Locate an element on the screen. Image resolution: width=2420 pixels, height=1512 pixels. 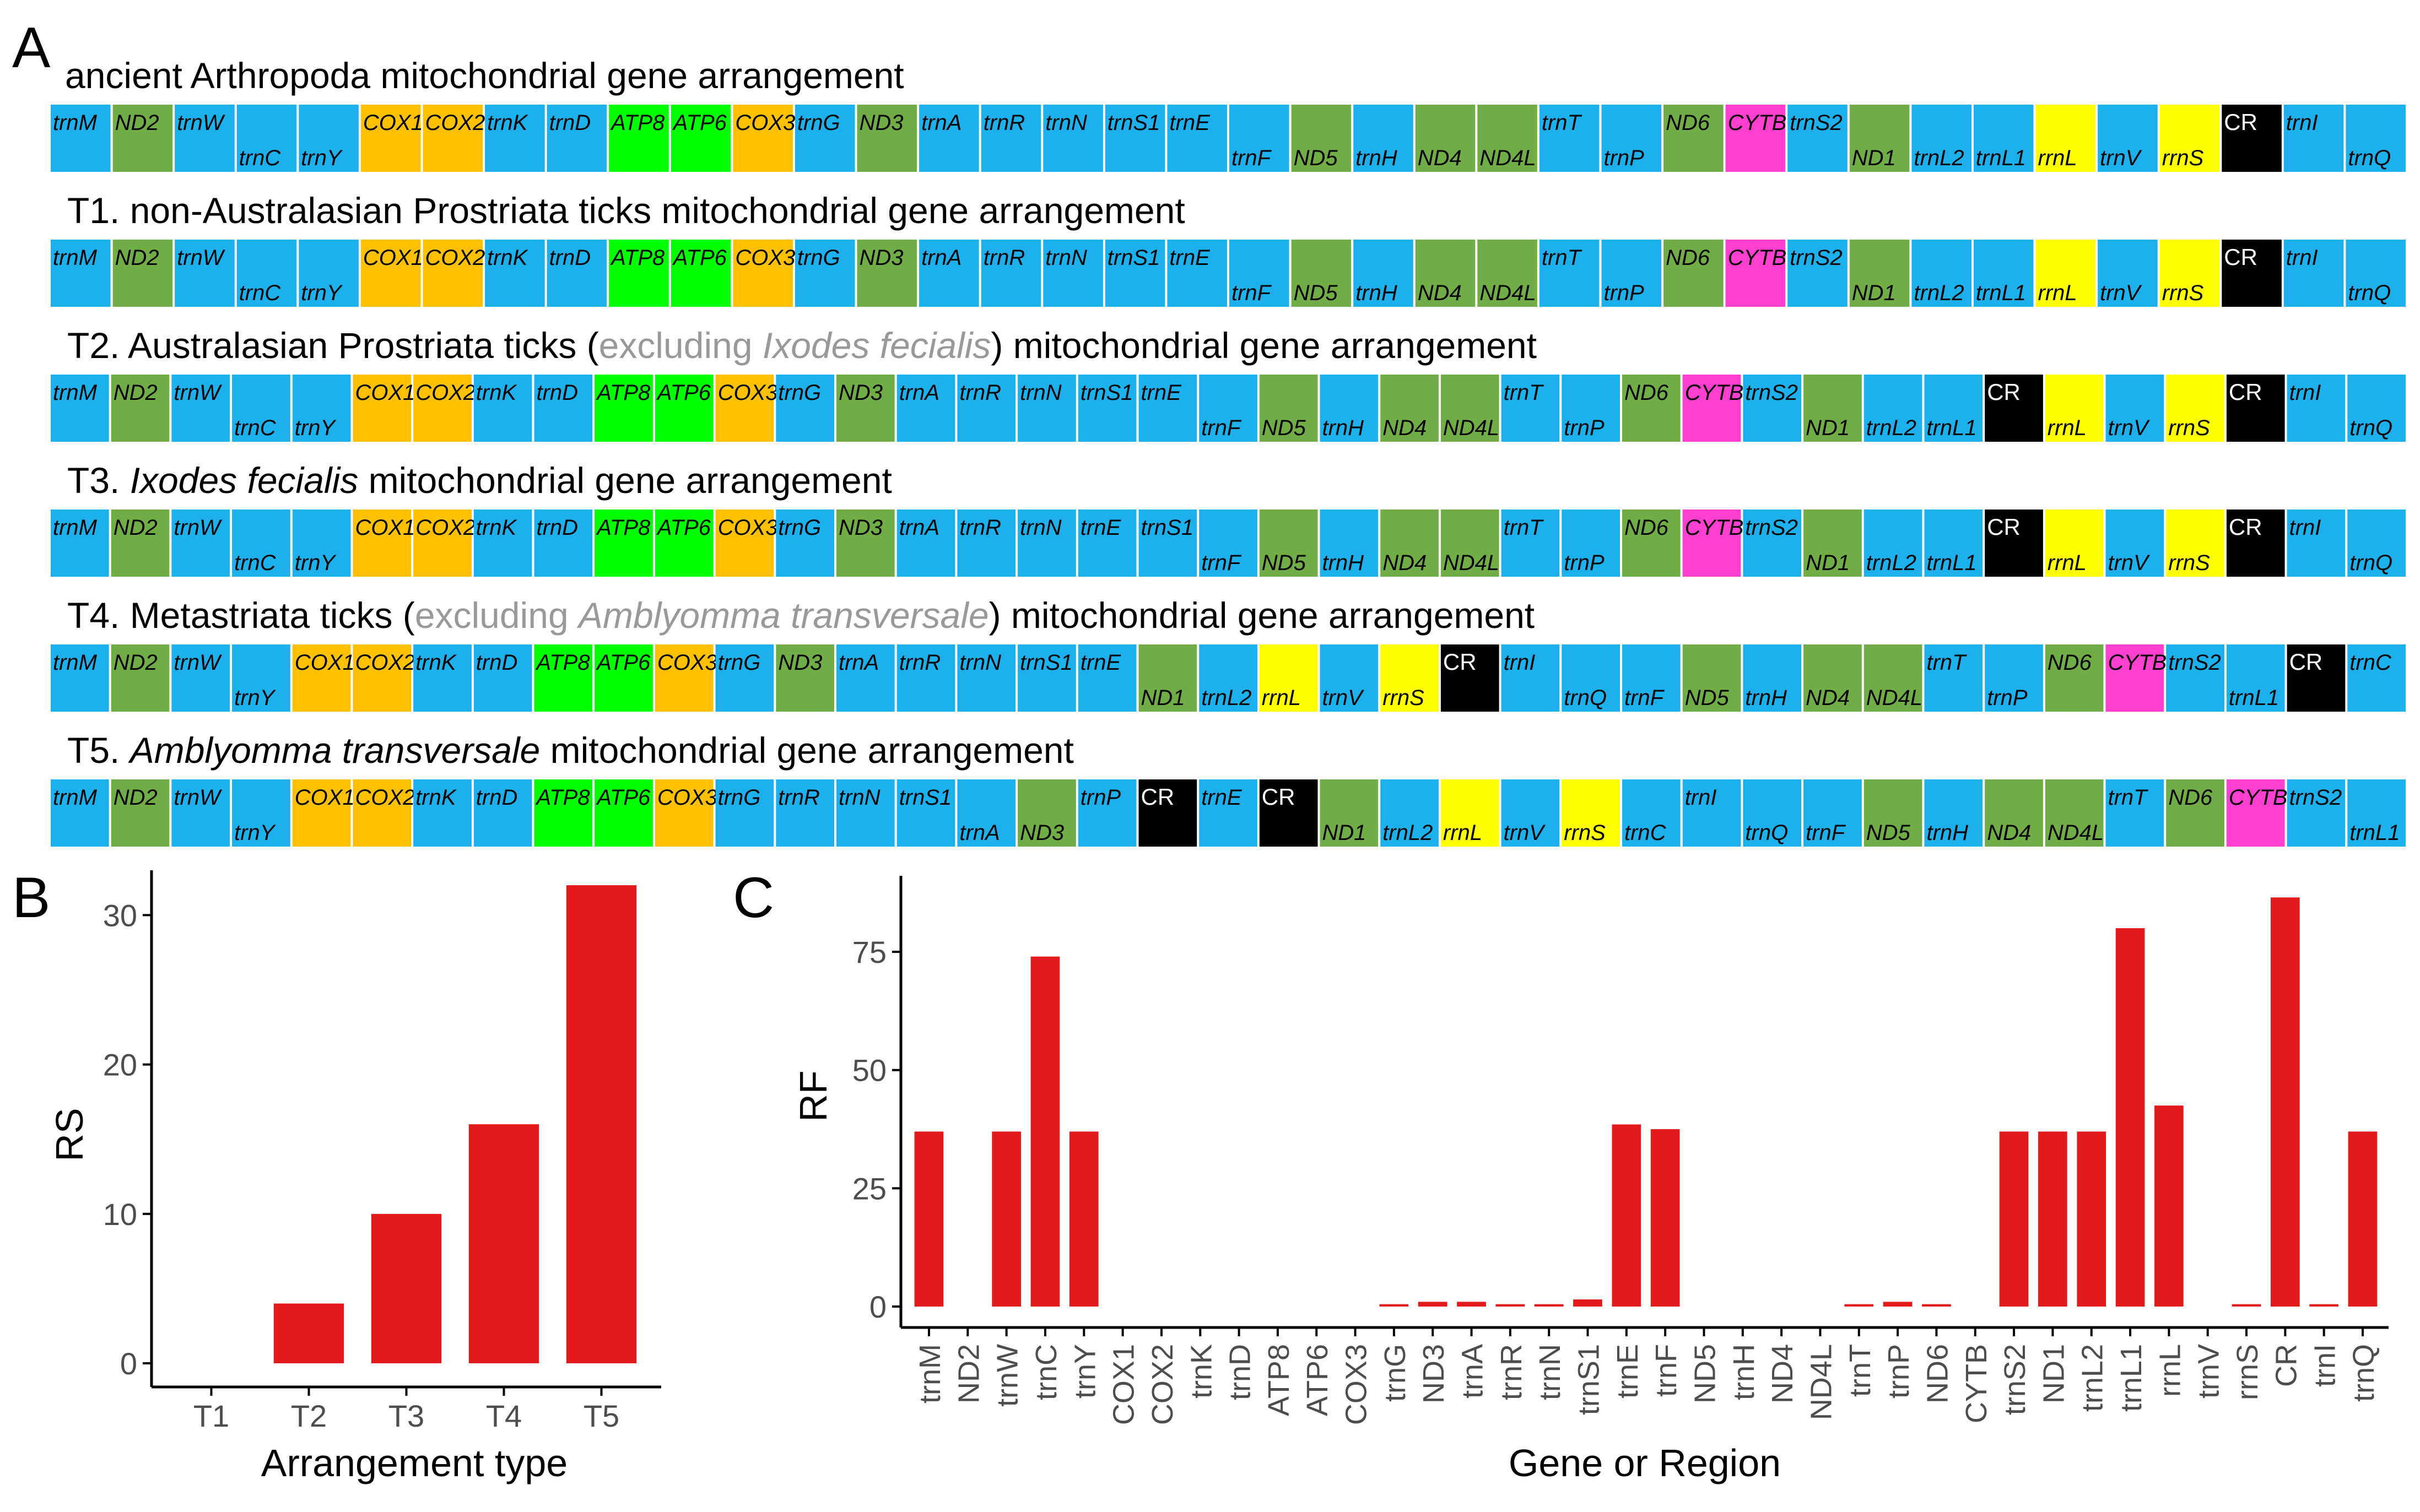
gene-label: COX1 is located at coordinates (325, 663).